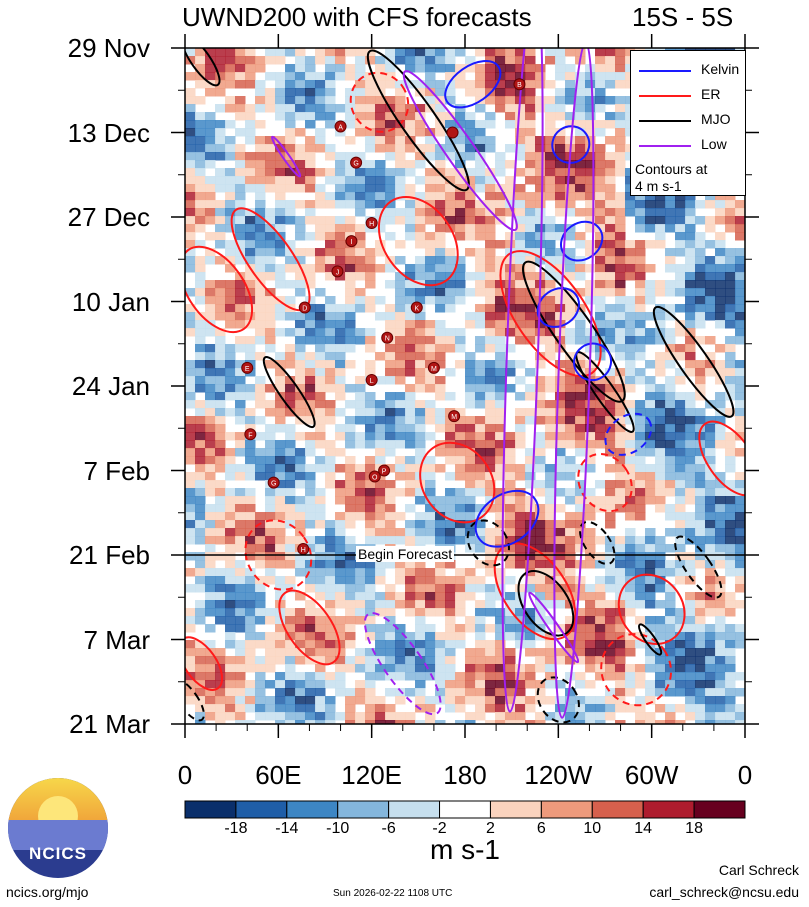 This screenshot has width=809, height=907. What do you see at coordinates (693, 361) in the screenshot?
I see `mjo-contour` at bounding box center [693, 361].